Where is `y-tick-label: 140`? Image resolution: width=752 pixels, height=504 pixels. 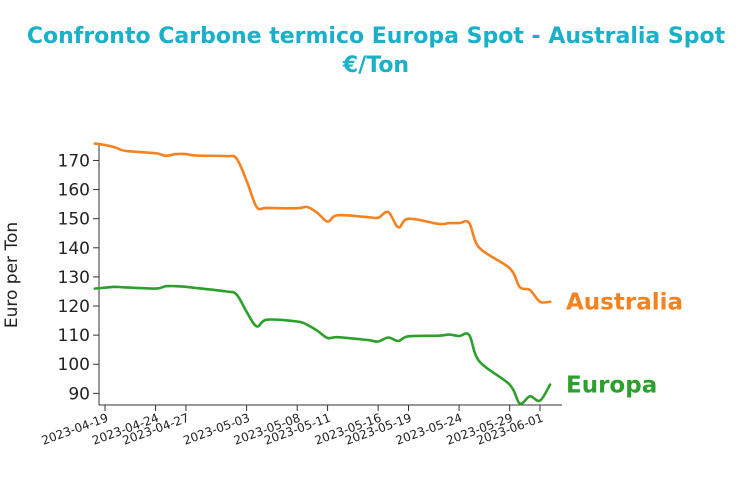 y-tick-label: 140 is located at coordinates (74, 249).